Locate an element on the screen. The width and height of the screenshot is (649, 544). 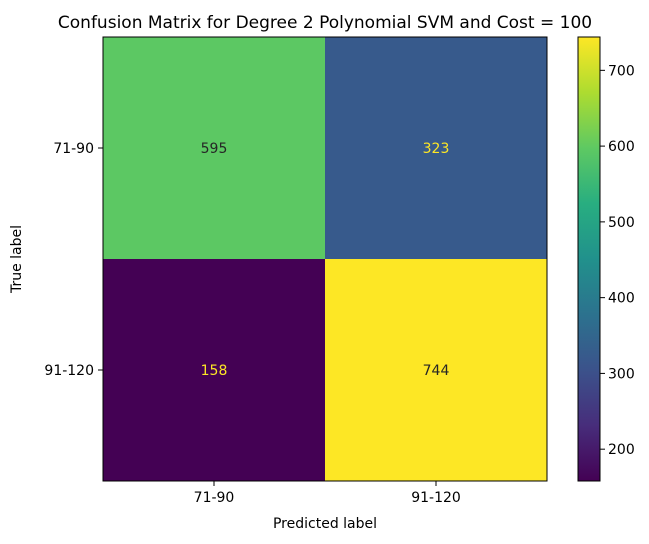
x-tick-label: 91-120 is located at coordinates (436, 498).